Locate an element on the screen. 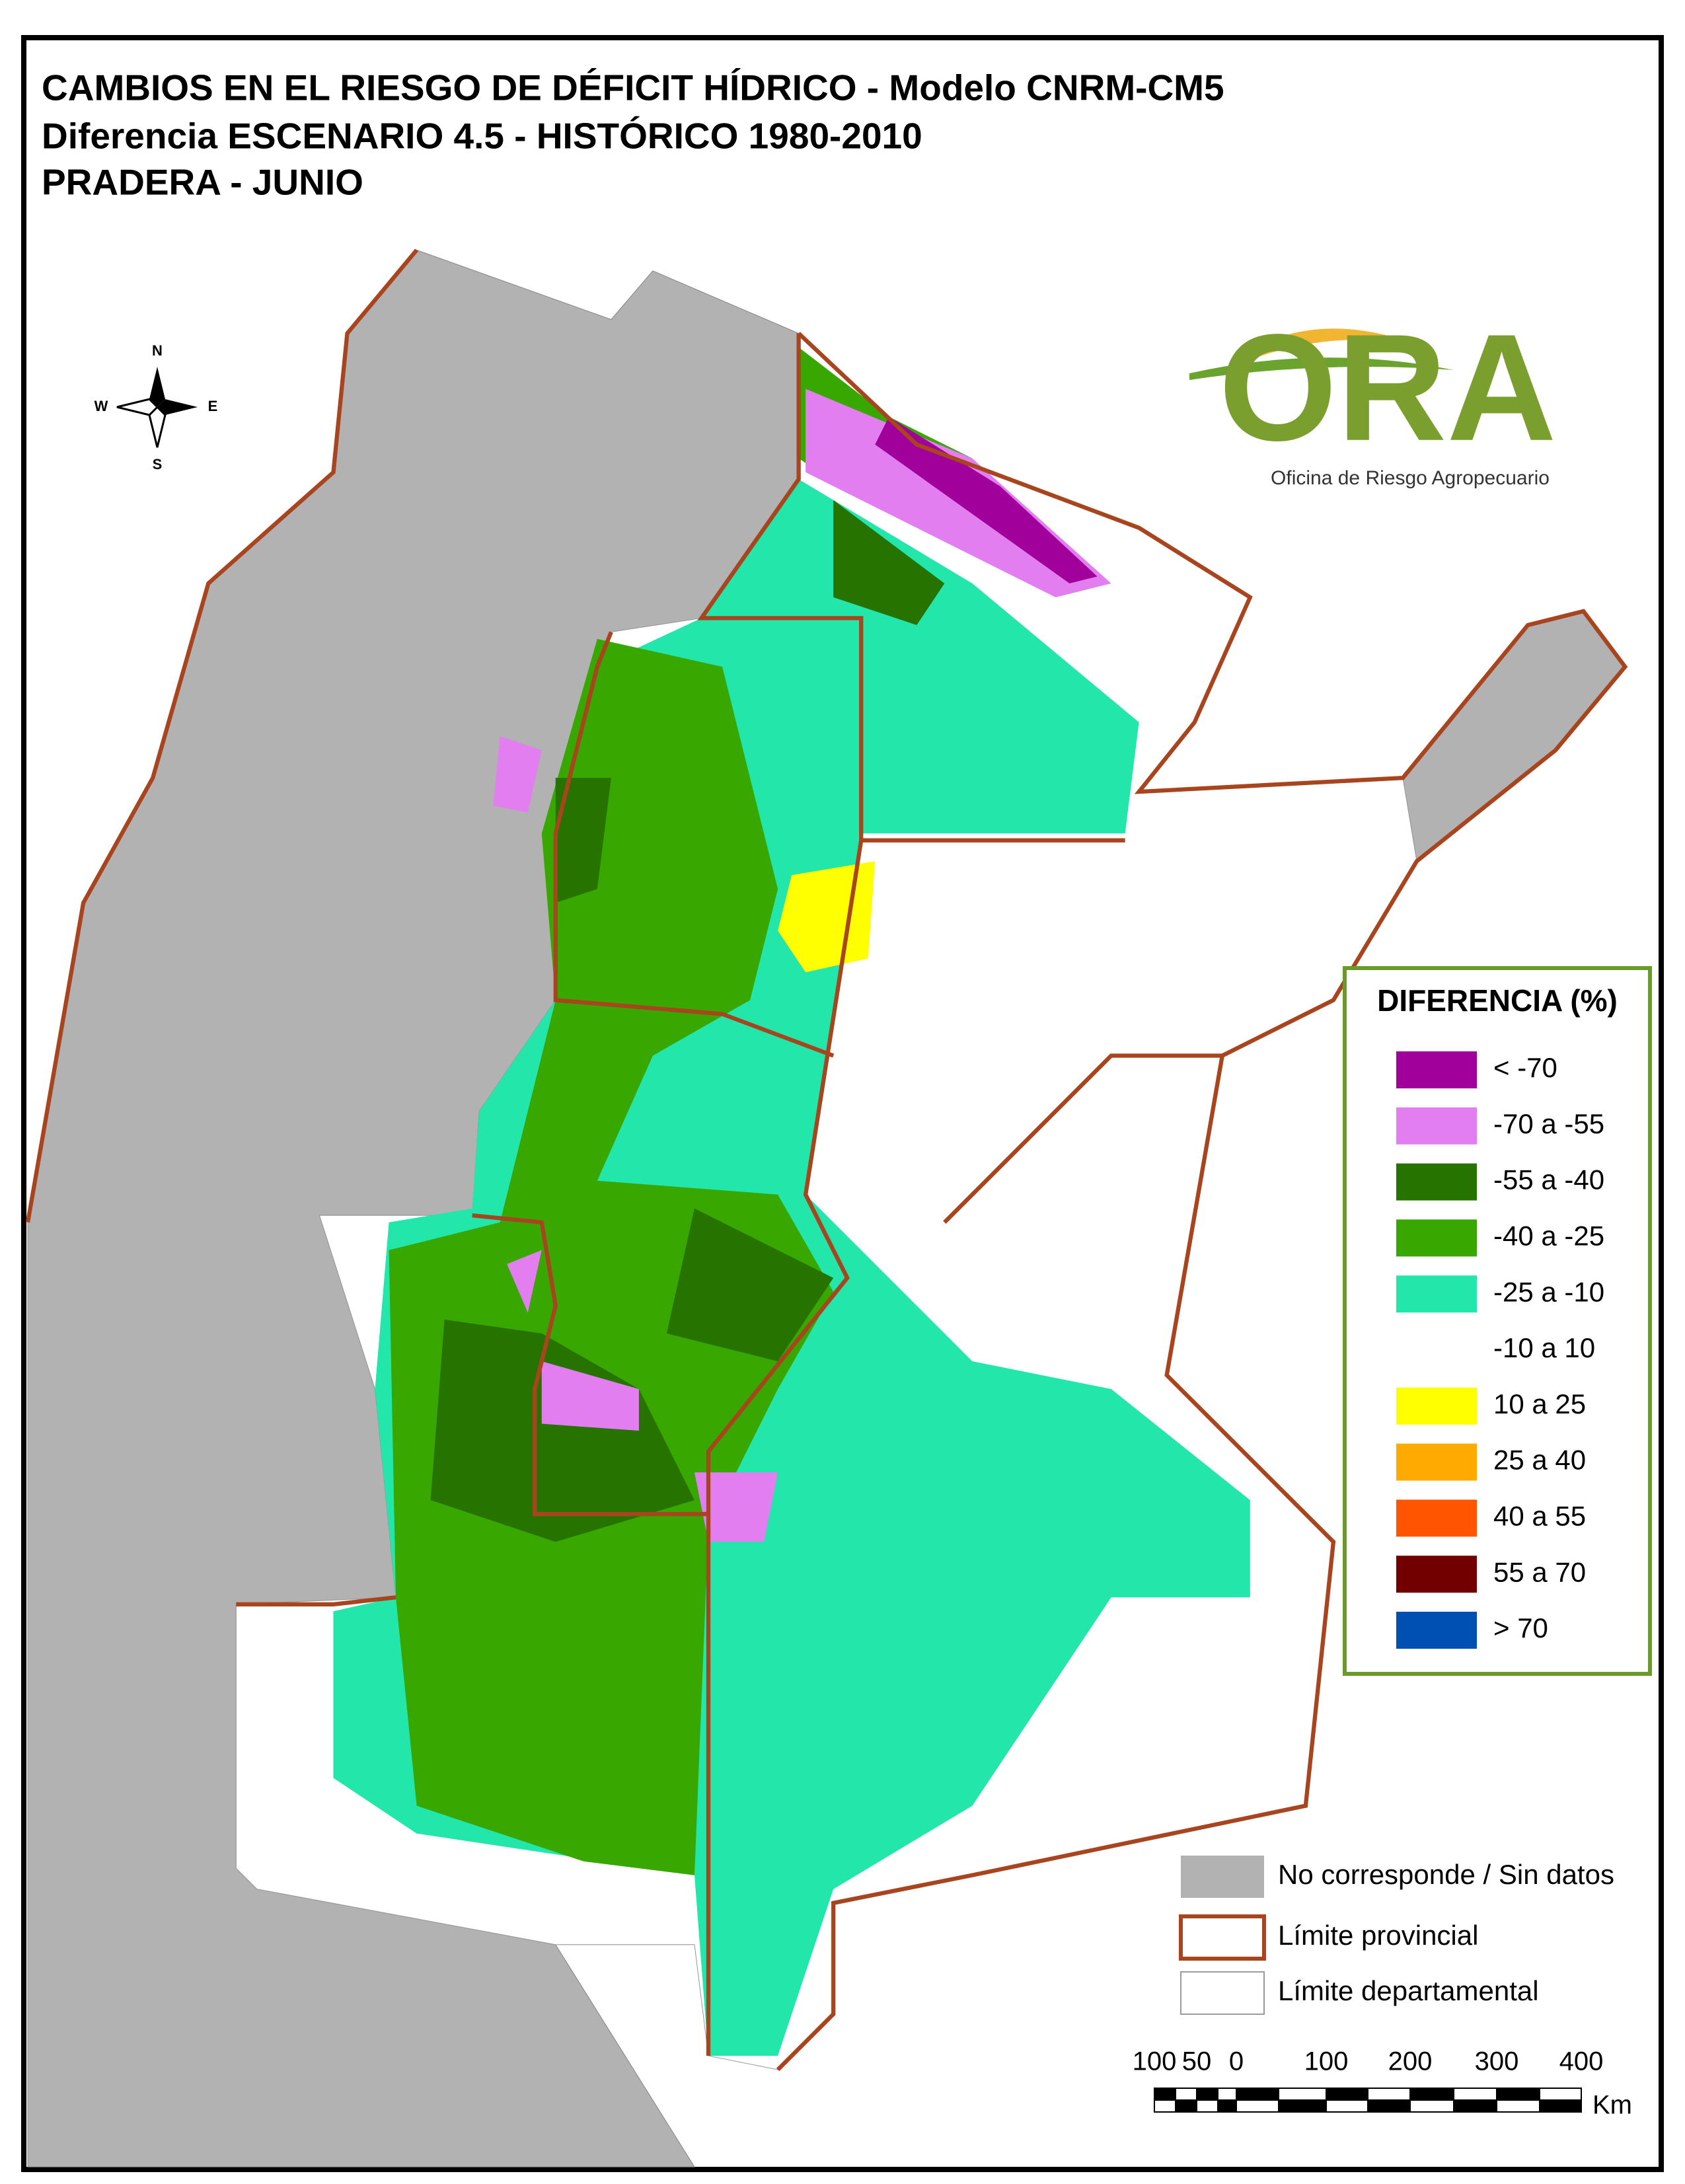 The image size is (1685, 2184). reference-label: Límite provincial is located at coordinates (1378, 1935).